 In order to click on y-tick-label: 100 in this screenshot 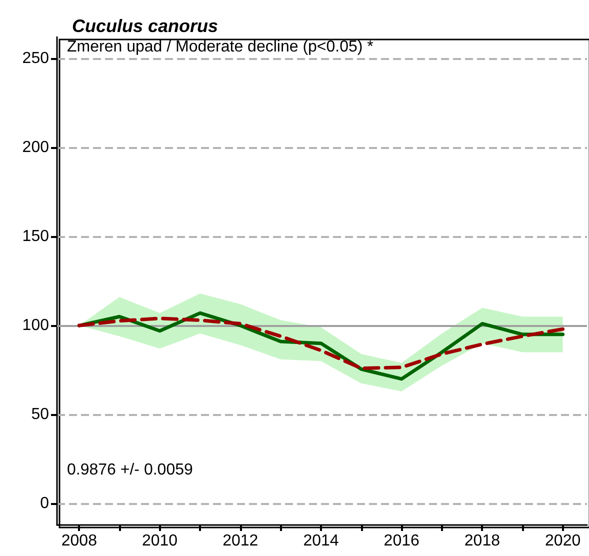, I will do `click(36, 325)`.